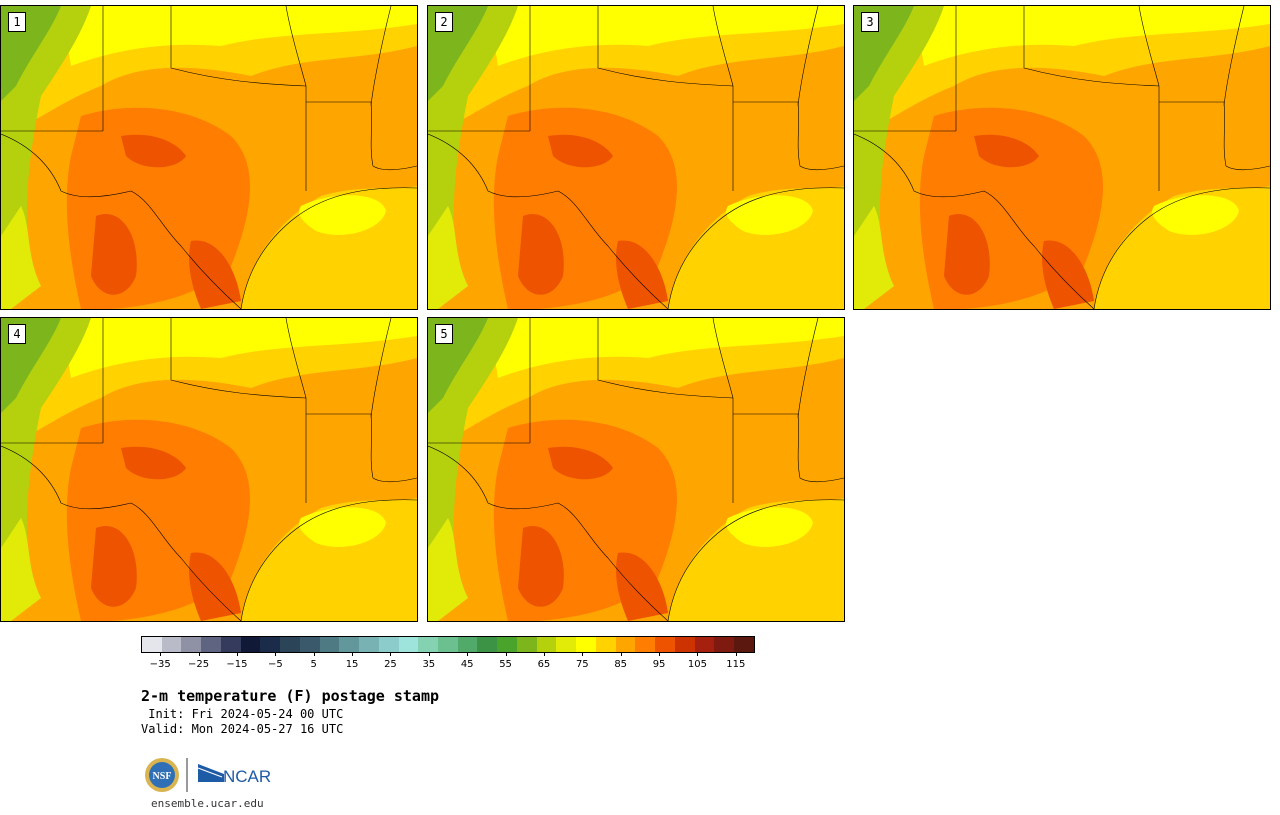 This screenshot has height=815, width=1280. What do you see at coordinates (17, 22) in the screenshot?
I see `panel-number-1: 1` at bounding box center [17, 22].